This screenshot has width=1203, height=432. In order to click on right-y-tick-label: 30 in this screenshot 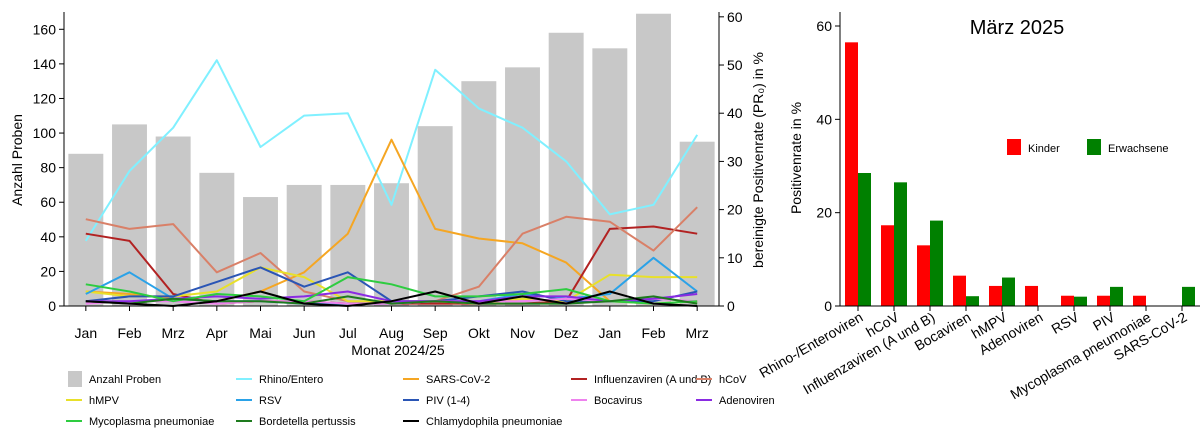, I will do `click(735, 161)`.